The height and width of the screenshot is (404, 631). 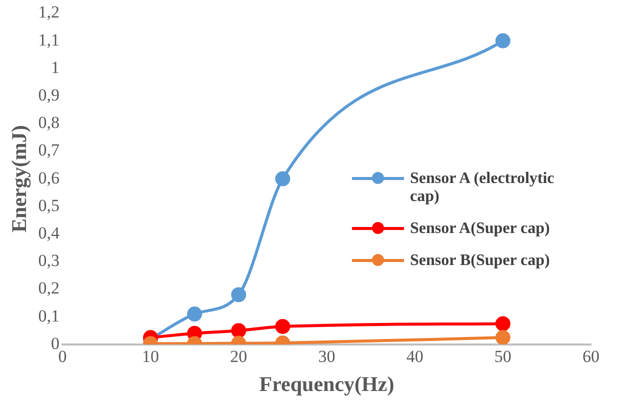 I want to click on x-tick-label: 60, so click(x=591, y=356).